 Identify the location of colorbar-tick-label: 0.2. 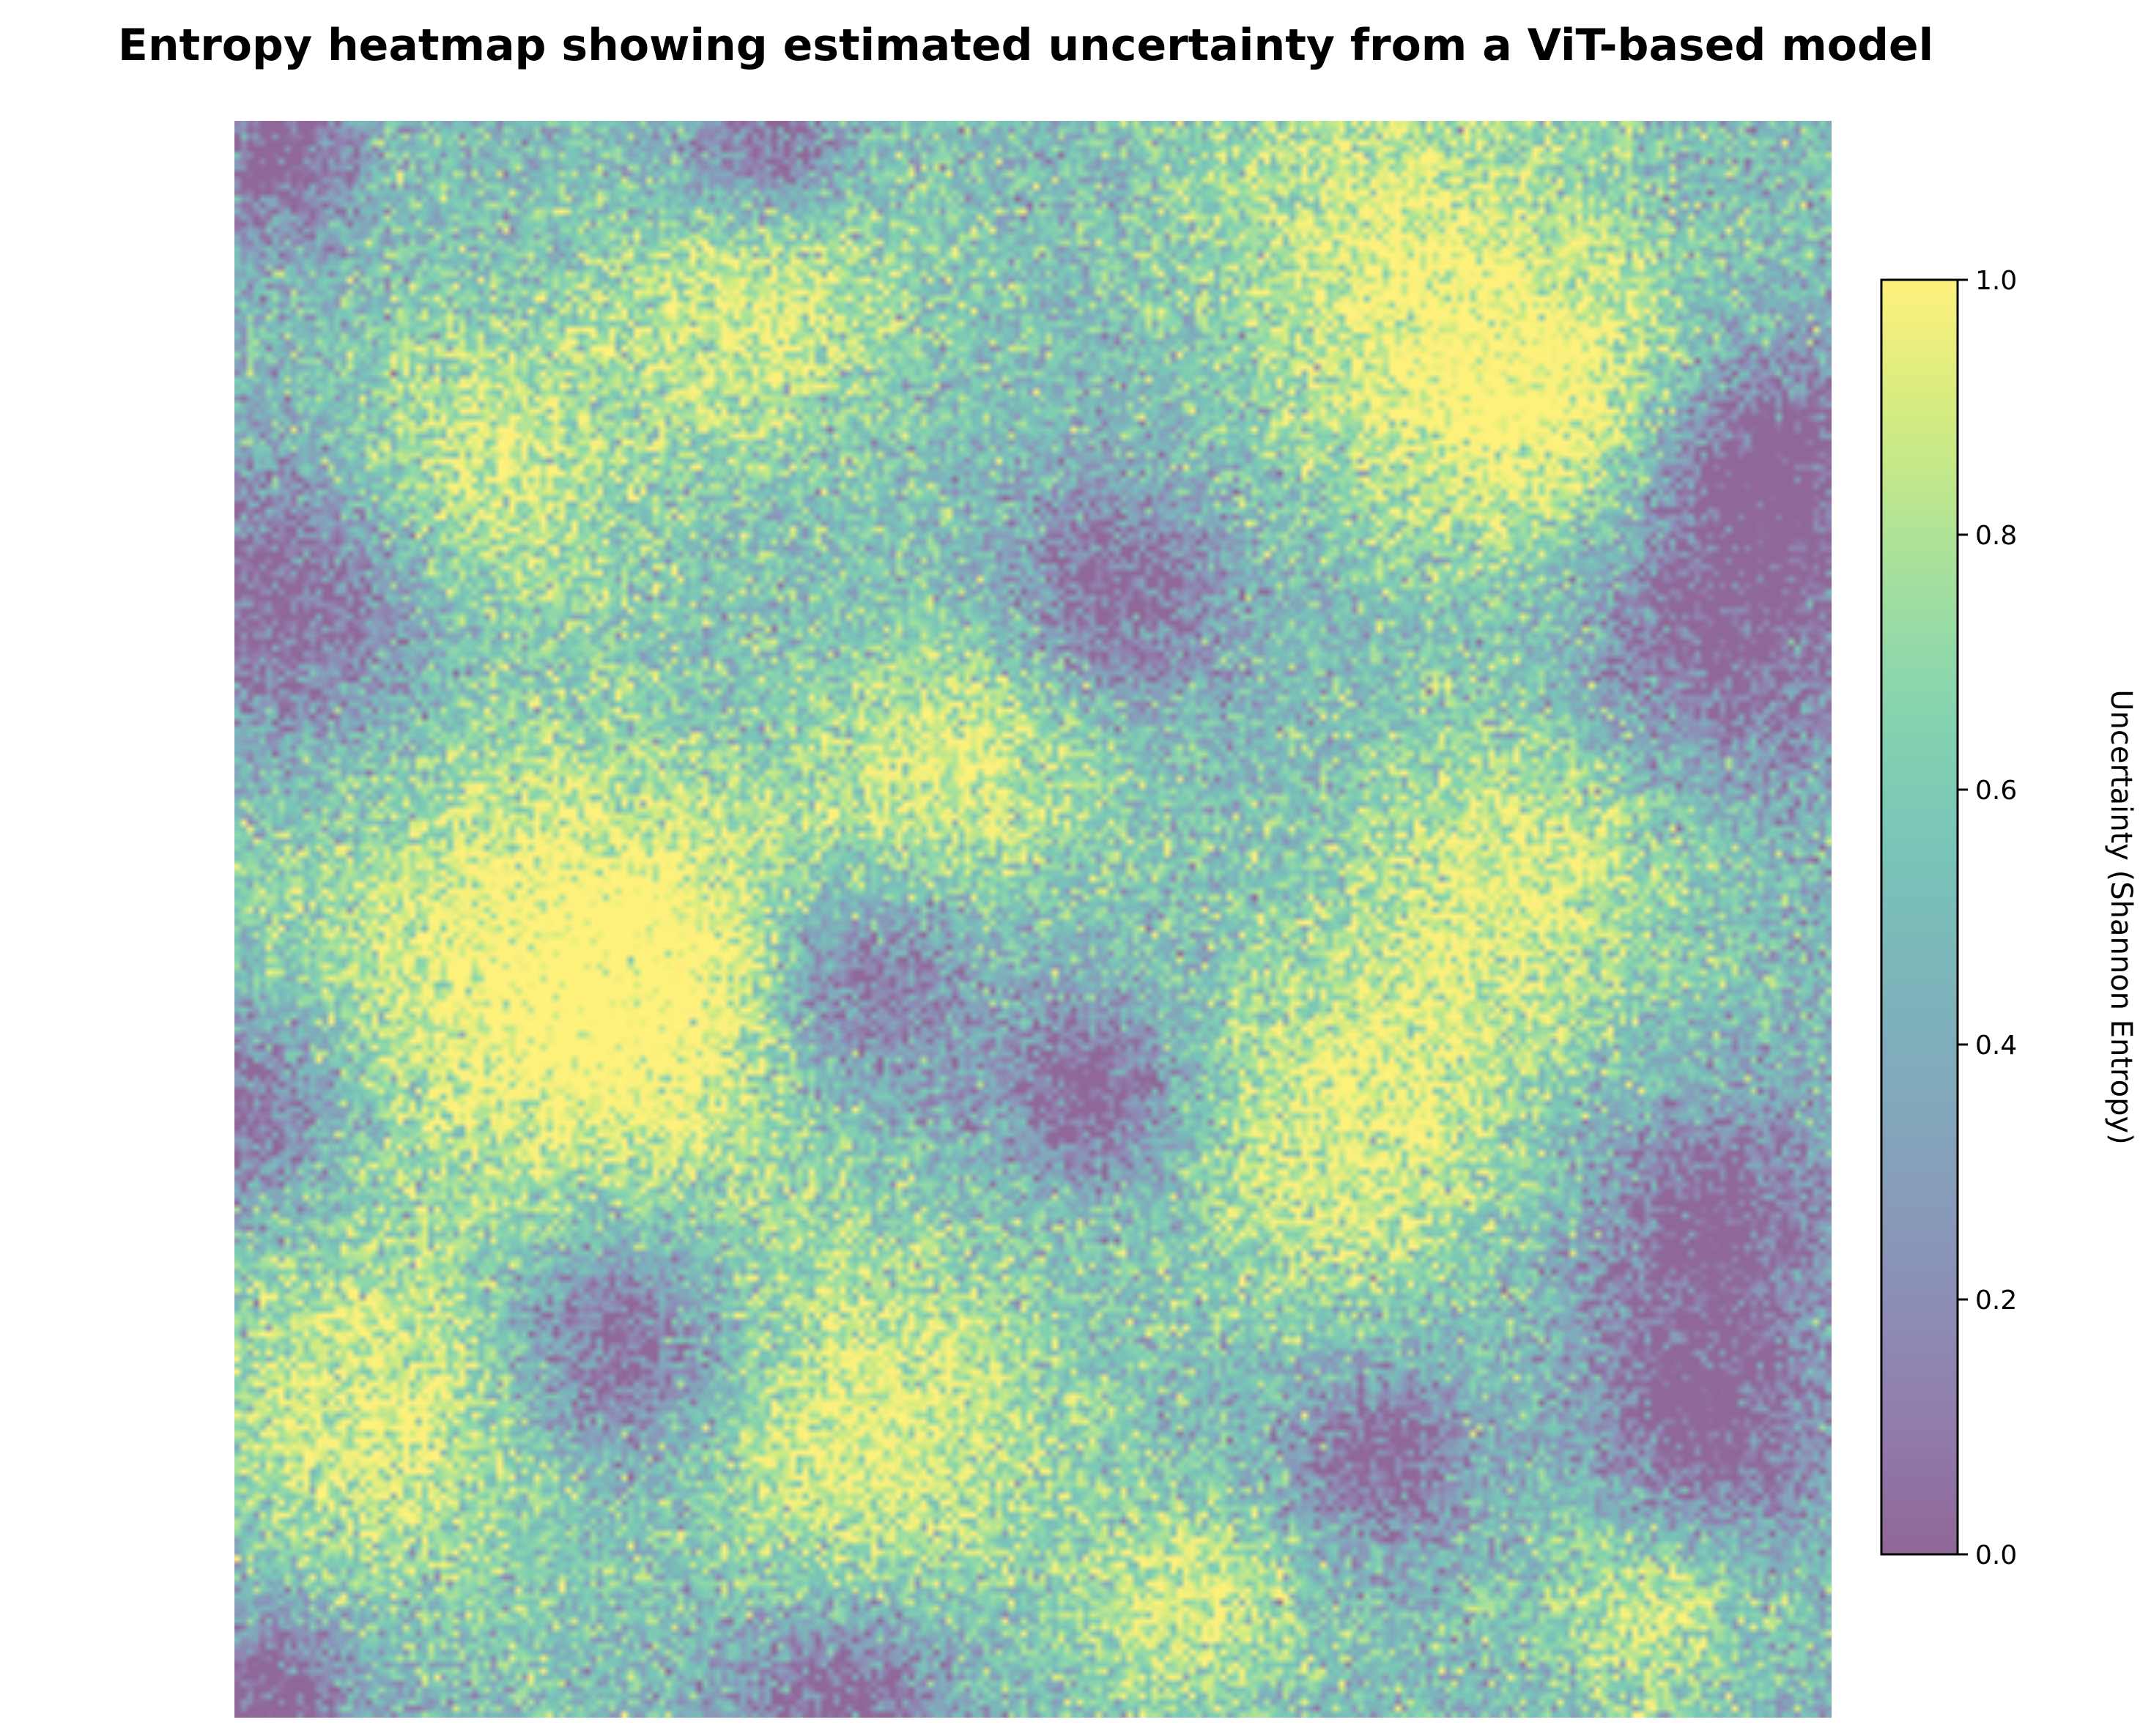
(1996, 1301).